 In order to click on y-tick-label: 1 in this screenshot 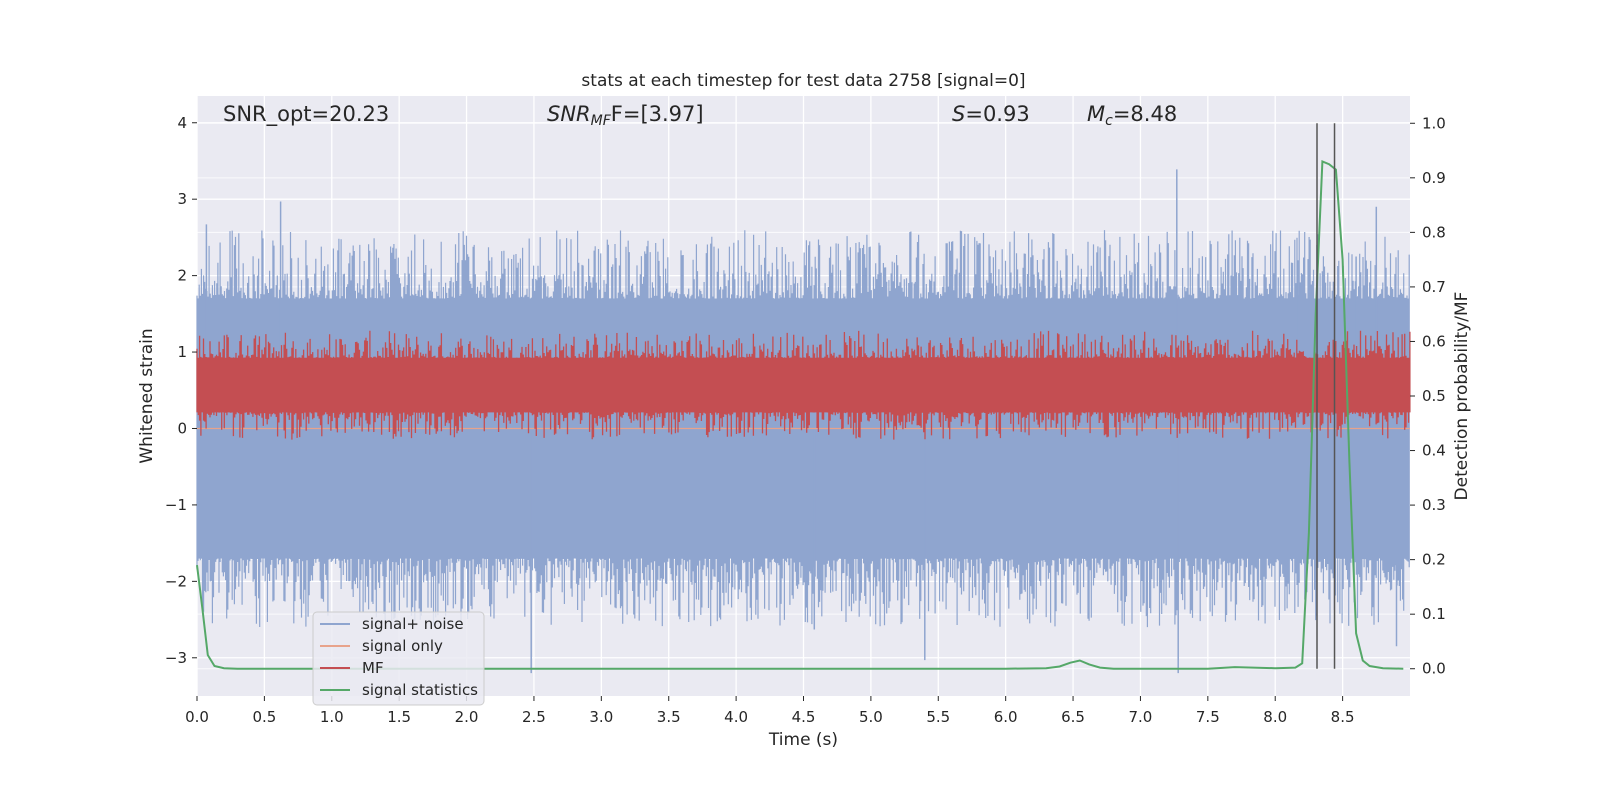, I will do `click(182, 352)`.